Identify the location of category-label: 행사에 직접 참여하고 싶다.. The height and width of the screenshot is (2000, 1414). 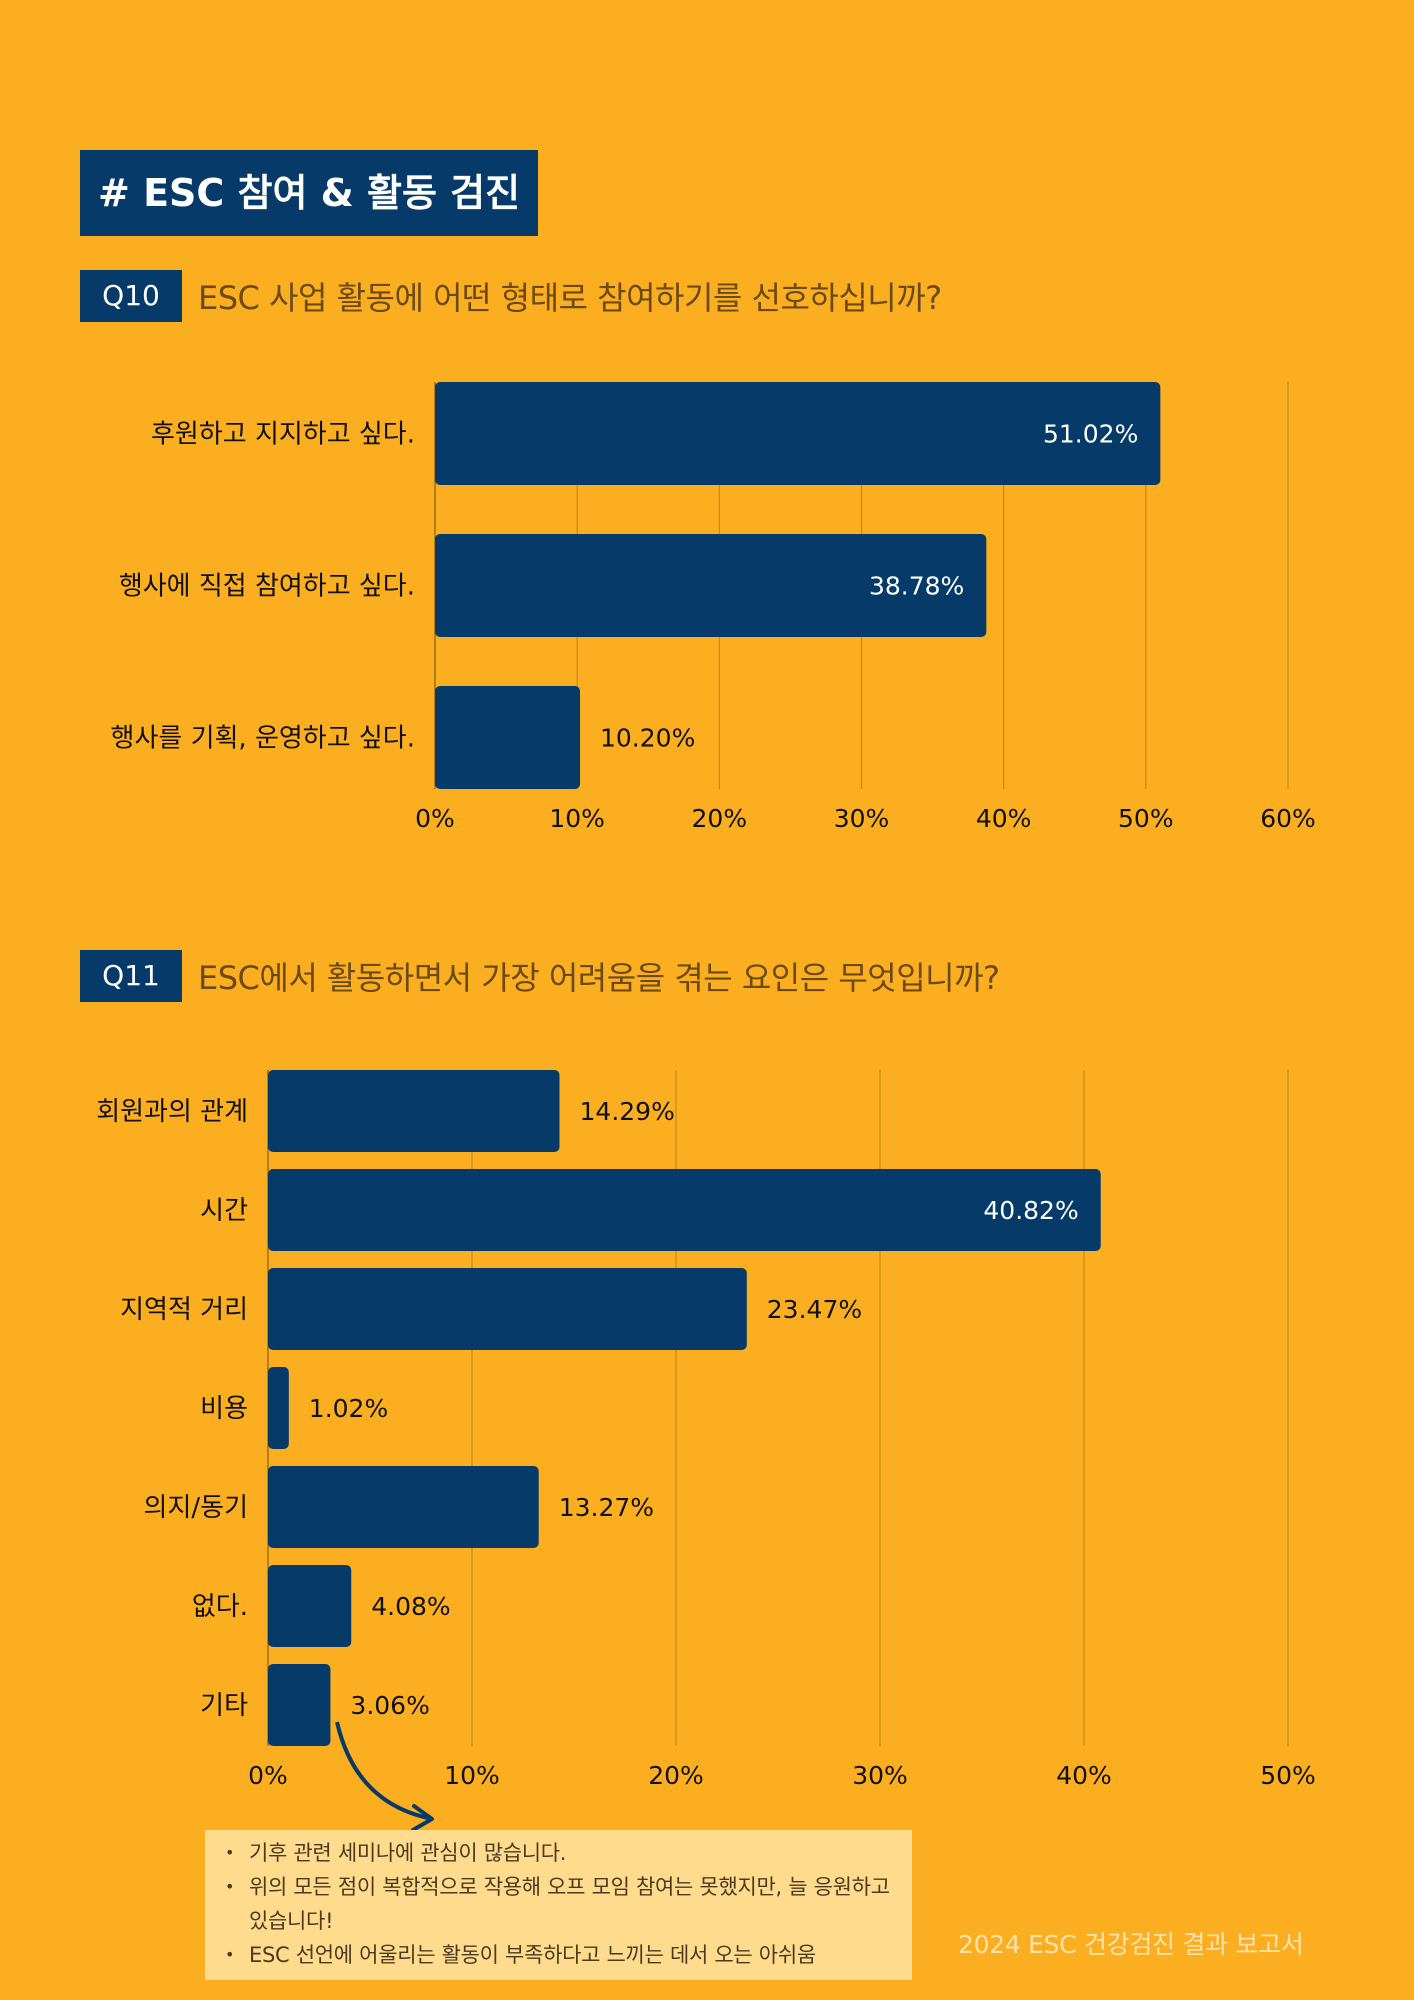
(267, 587).